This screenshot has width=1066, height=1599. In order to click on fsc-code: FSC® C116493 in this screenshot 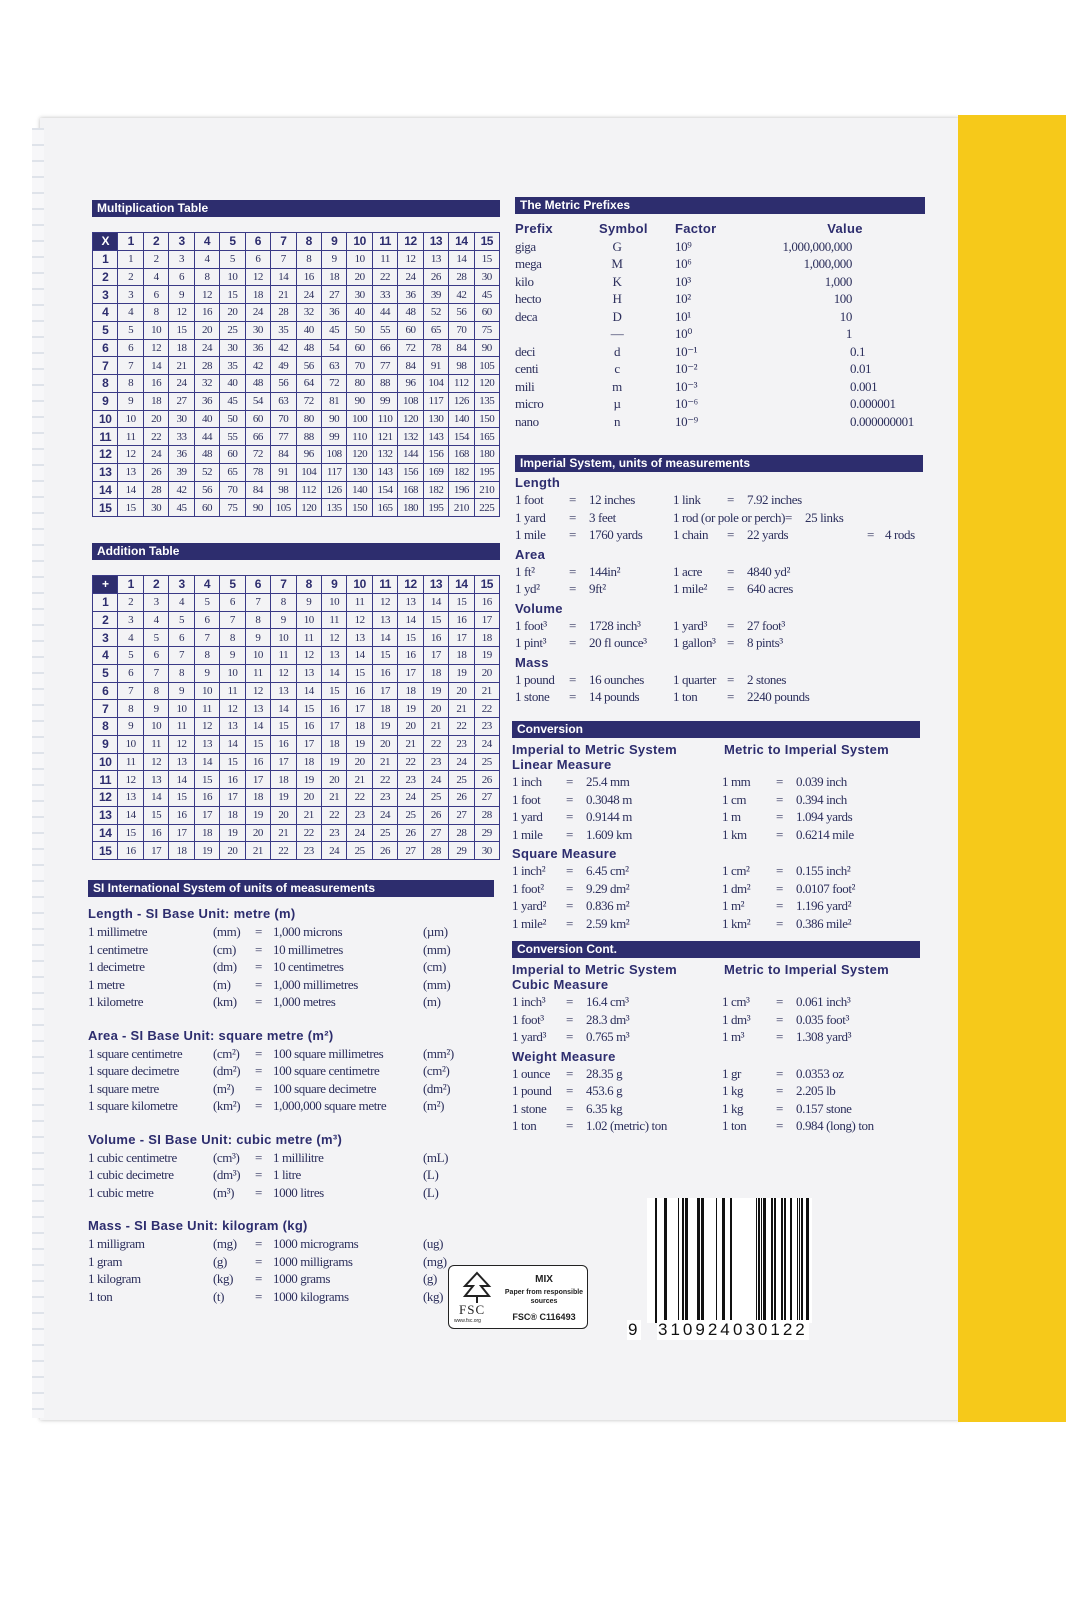, I will do `click(544, 1317)`.